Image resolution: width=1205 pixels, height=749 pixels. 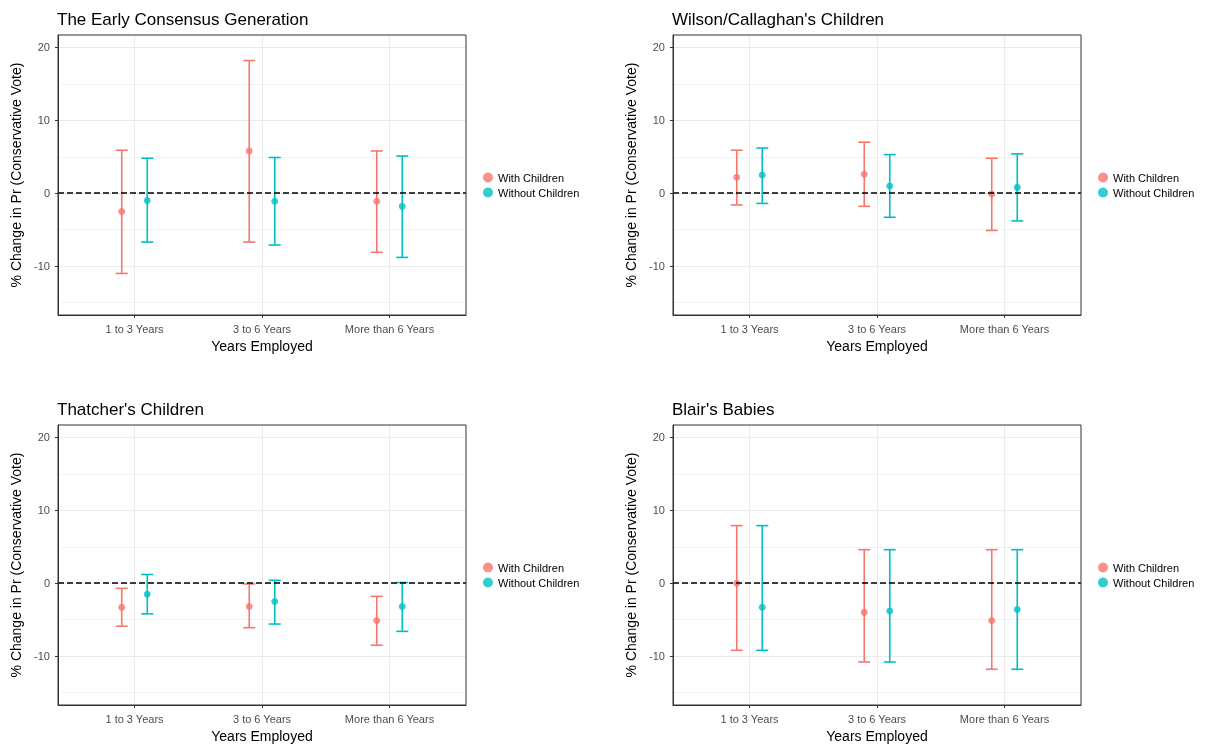 I want to click on chart-title: Thatcher's Children, so click(x=130, y=409).